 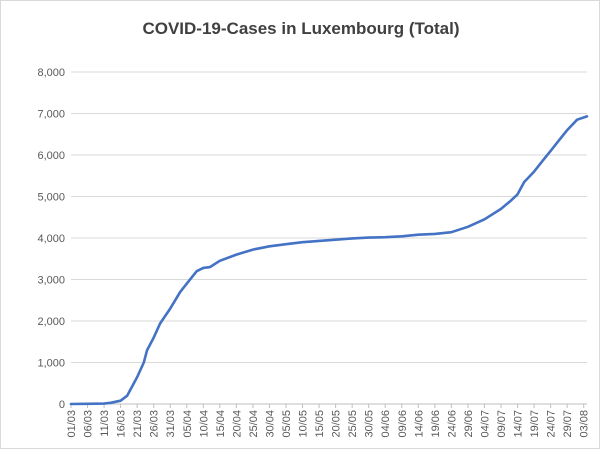 What do you see at coordinates (122, 424) in the screenshot?
I see `x-tick-label: 16/03` at bounding box center [122, 424].